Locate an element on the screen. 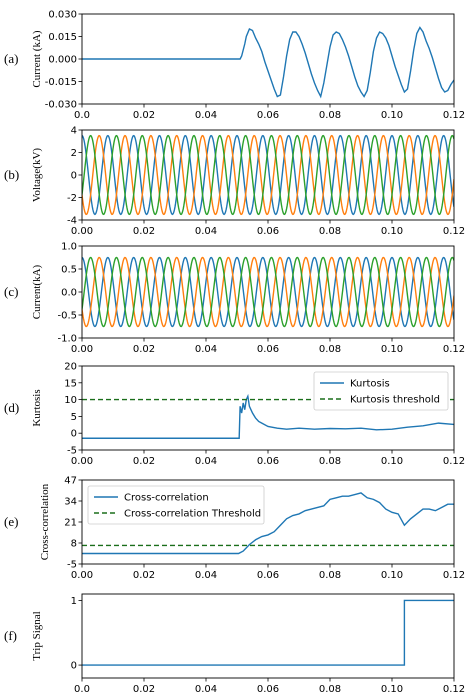 Image resolution: width=474 pixels, height=694 pixels. y-axis-label: Trip Signal is located at coordinates (37, 635).